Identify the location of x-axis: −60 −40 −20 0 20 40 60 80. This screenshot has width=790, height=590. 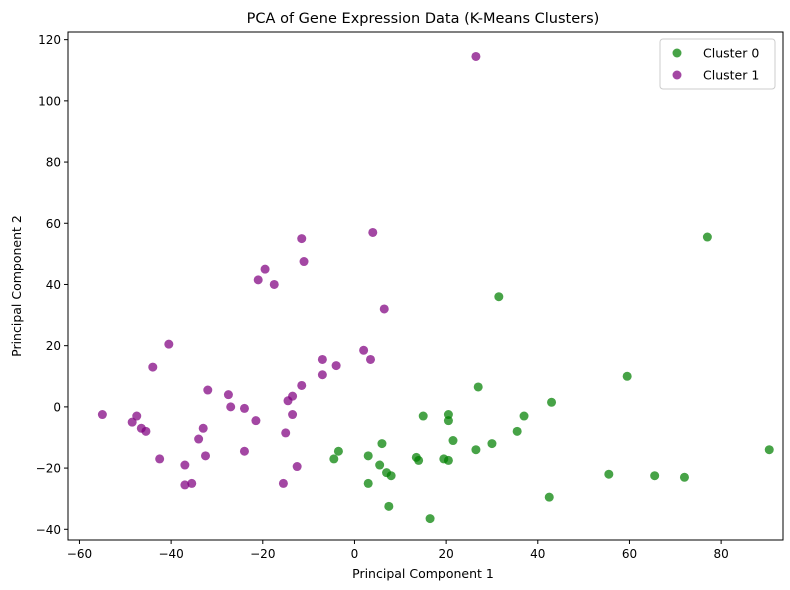
(398, 550).